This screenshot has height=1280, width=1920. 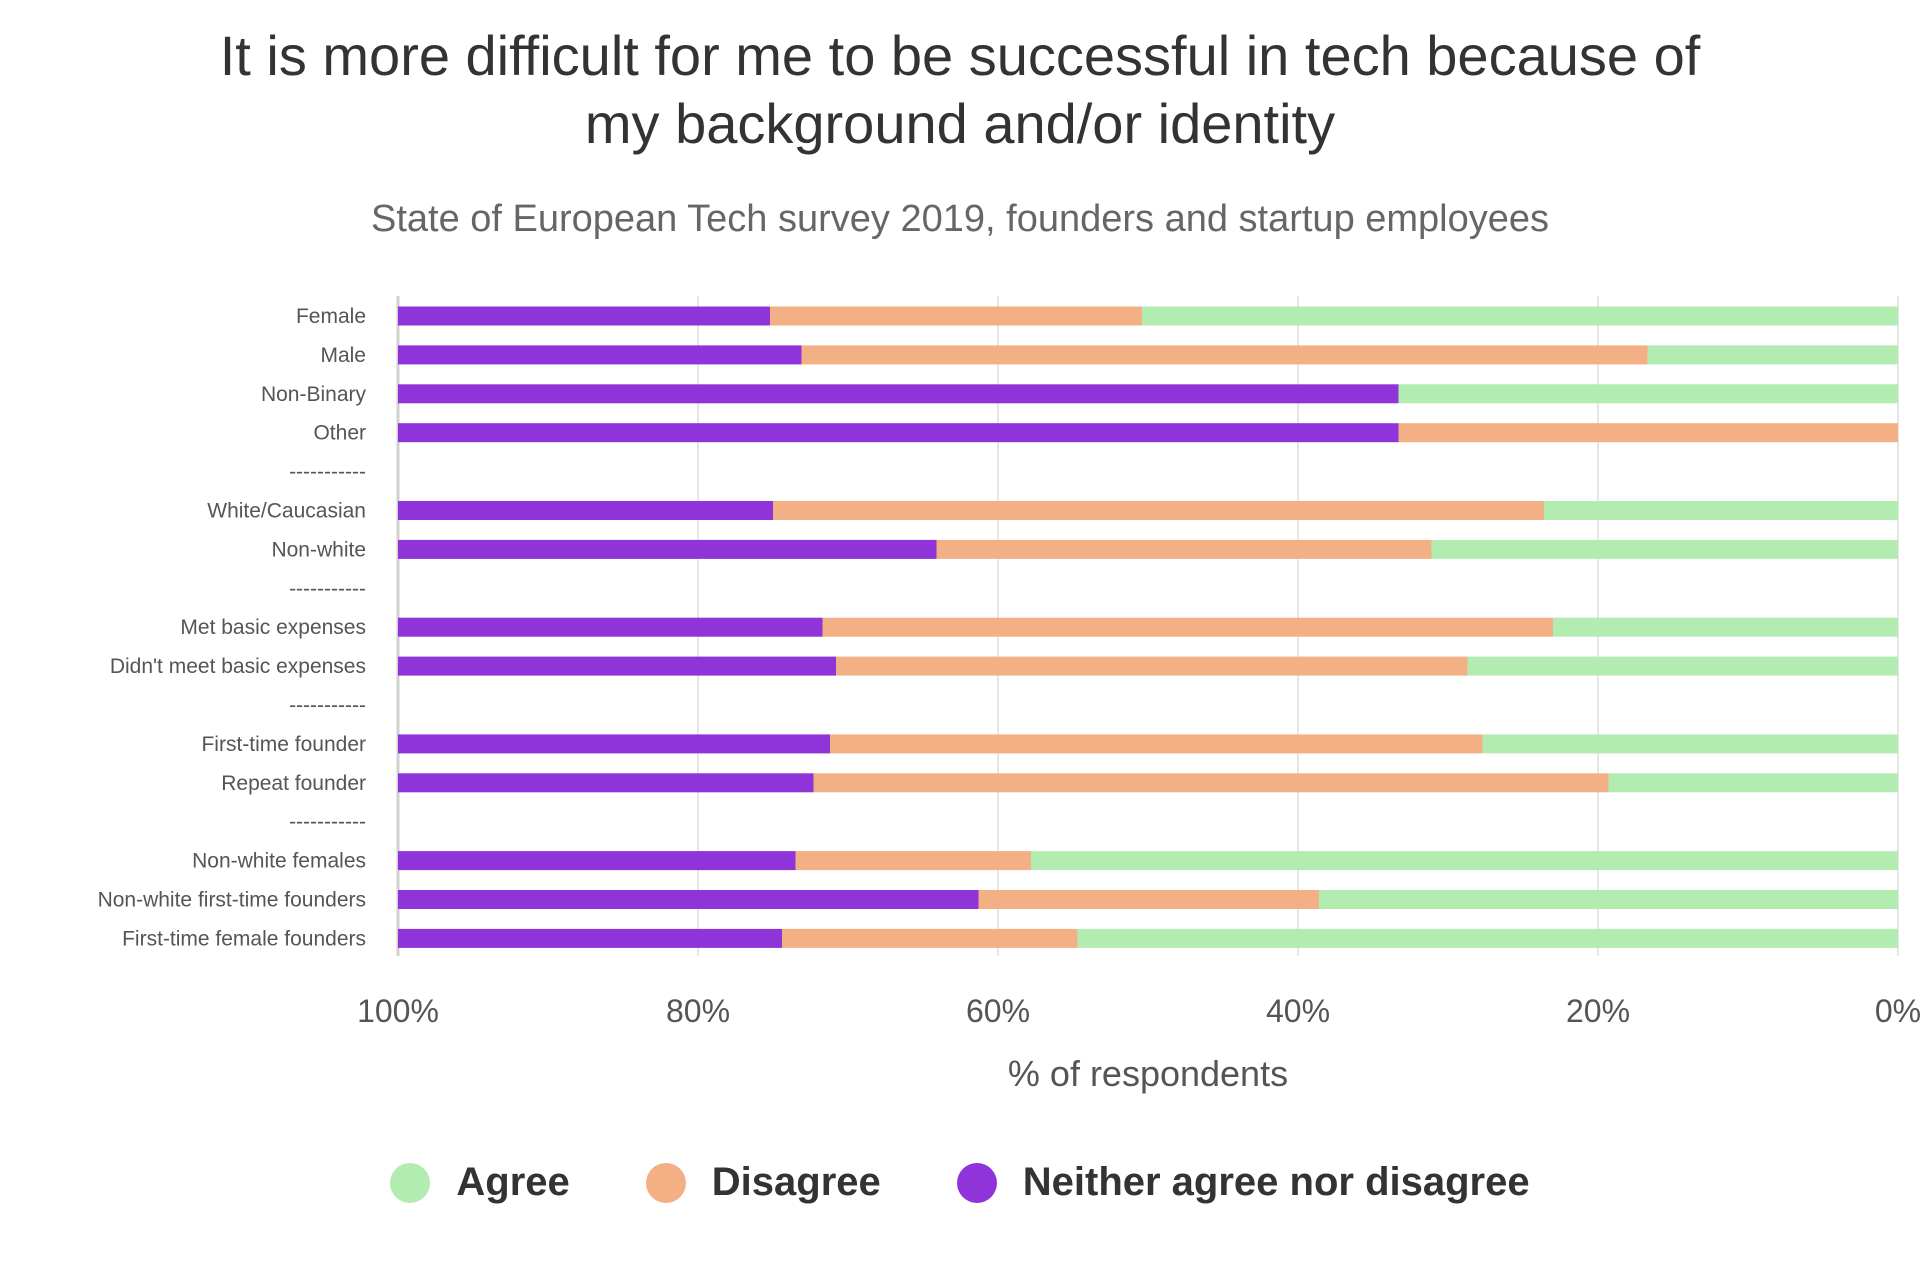 I want to click on category-label: First-time female founders, so click(x=244, y=938).